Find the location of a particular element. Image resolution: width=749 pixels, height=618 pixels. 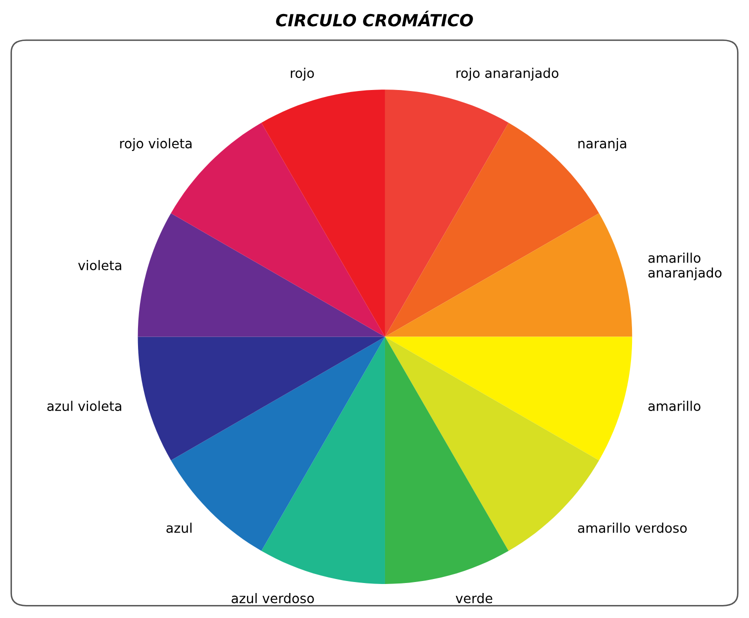

slice-label: violeta is located at coordinates (100, 265).